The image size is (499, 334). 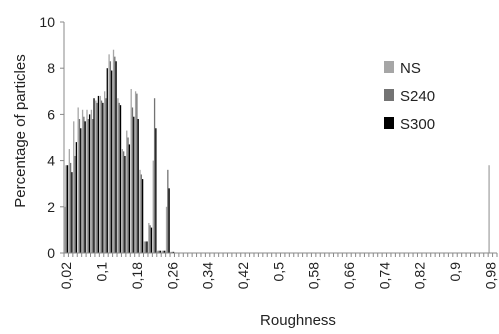 What do you see at coordinates (389, 95) in the screenshot?
I see `legend-swatch-s240` at bounding box center [389, 95].